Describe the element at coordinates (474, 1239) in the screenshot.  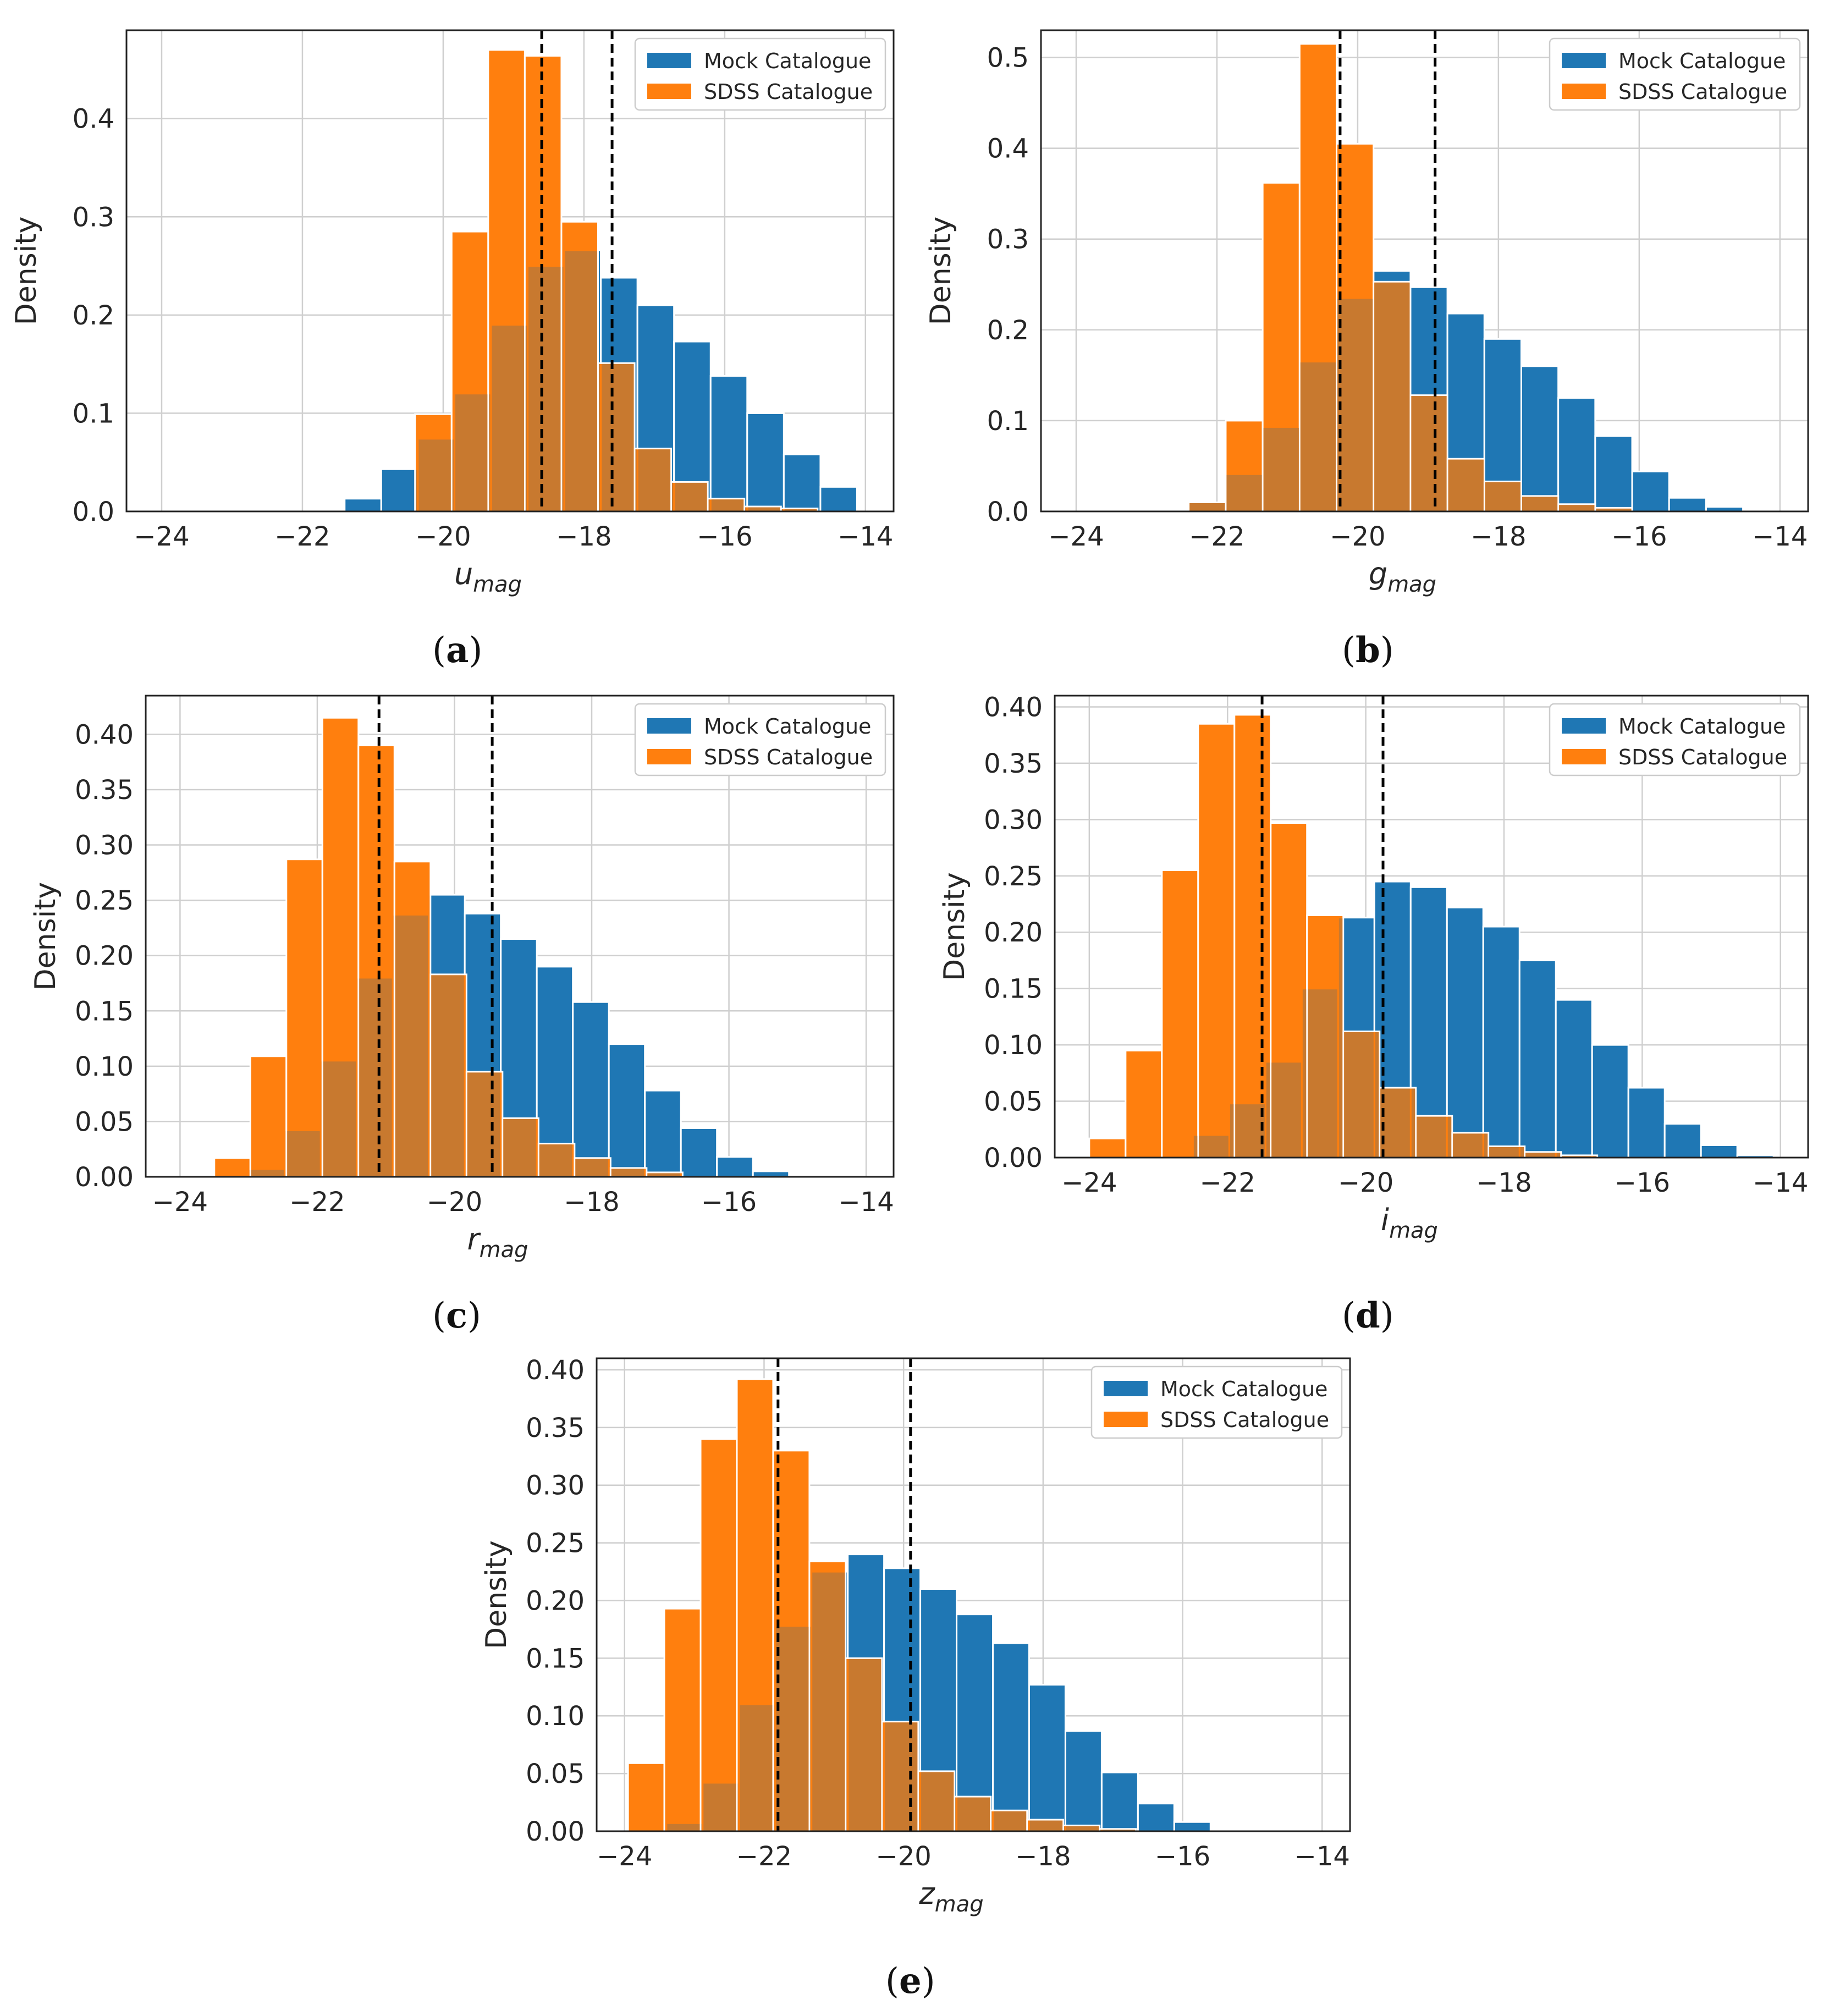
I see `x-axis-label-main: r` at that location.